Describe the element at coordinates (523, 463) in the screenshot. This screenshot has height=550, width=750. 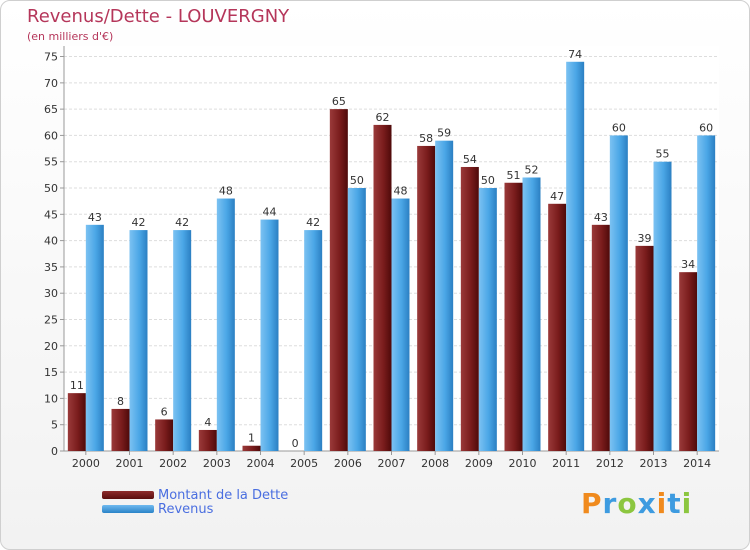
I see `x-tick-label-2010: 2010` at that location.